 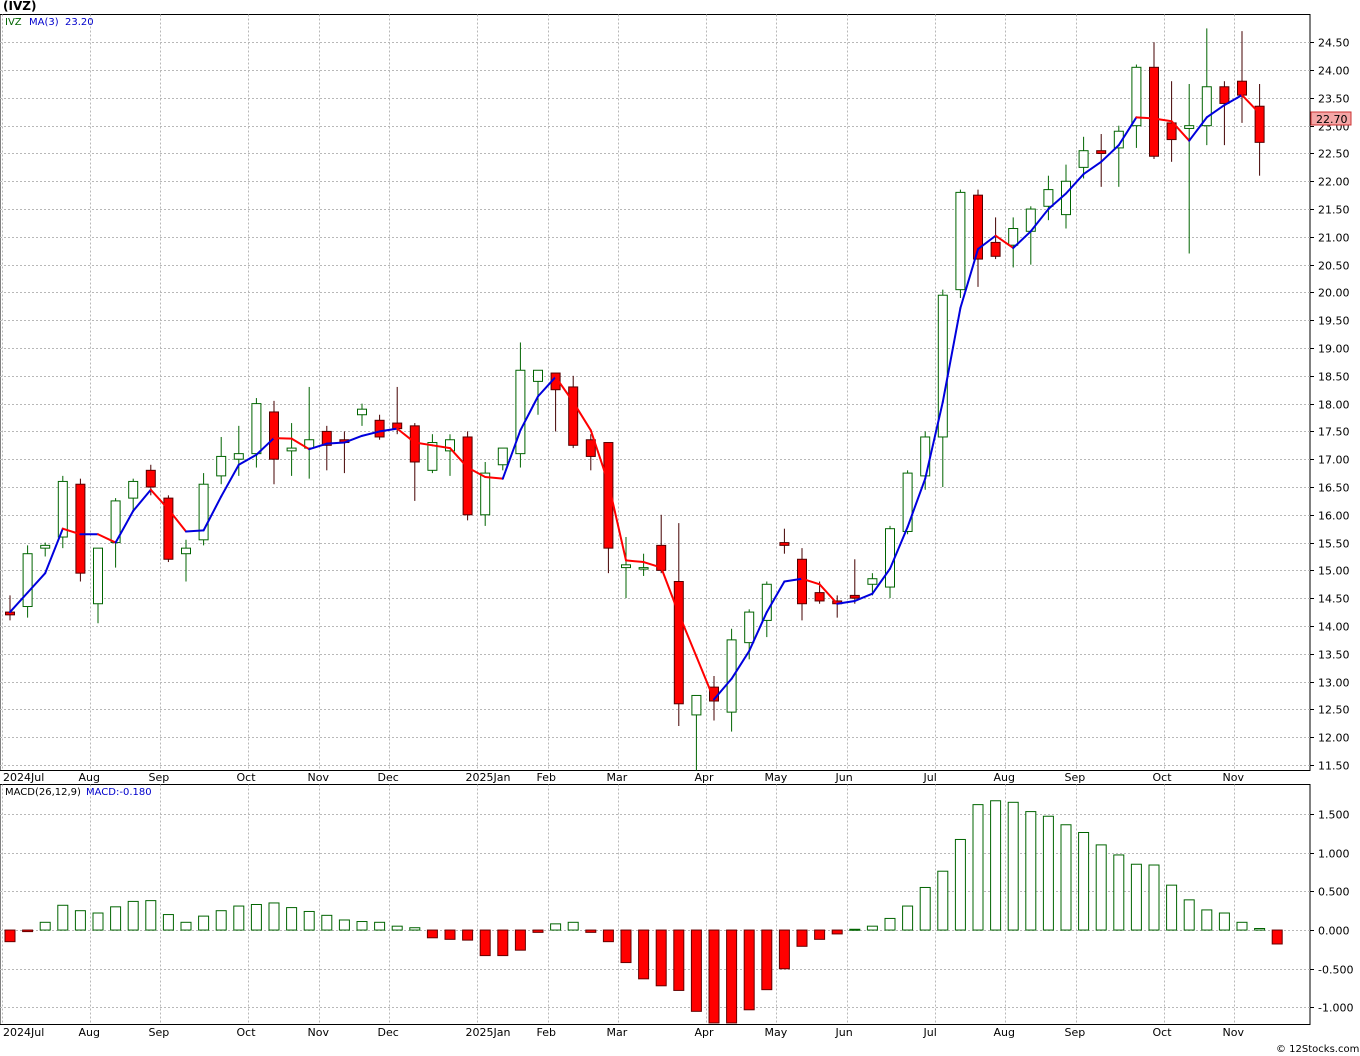 I want to click on legend-ma-label: MA(3), so click(x=44, y=22).